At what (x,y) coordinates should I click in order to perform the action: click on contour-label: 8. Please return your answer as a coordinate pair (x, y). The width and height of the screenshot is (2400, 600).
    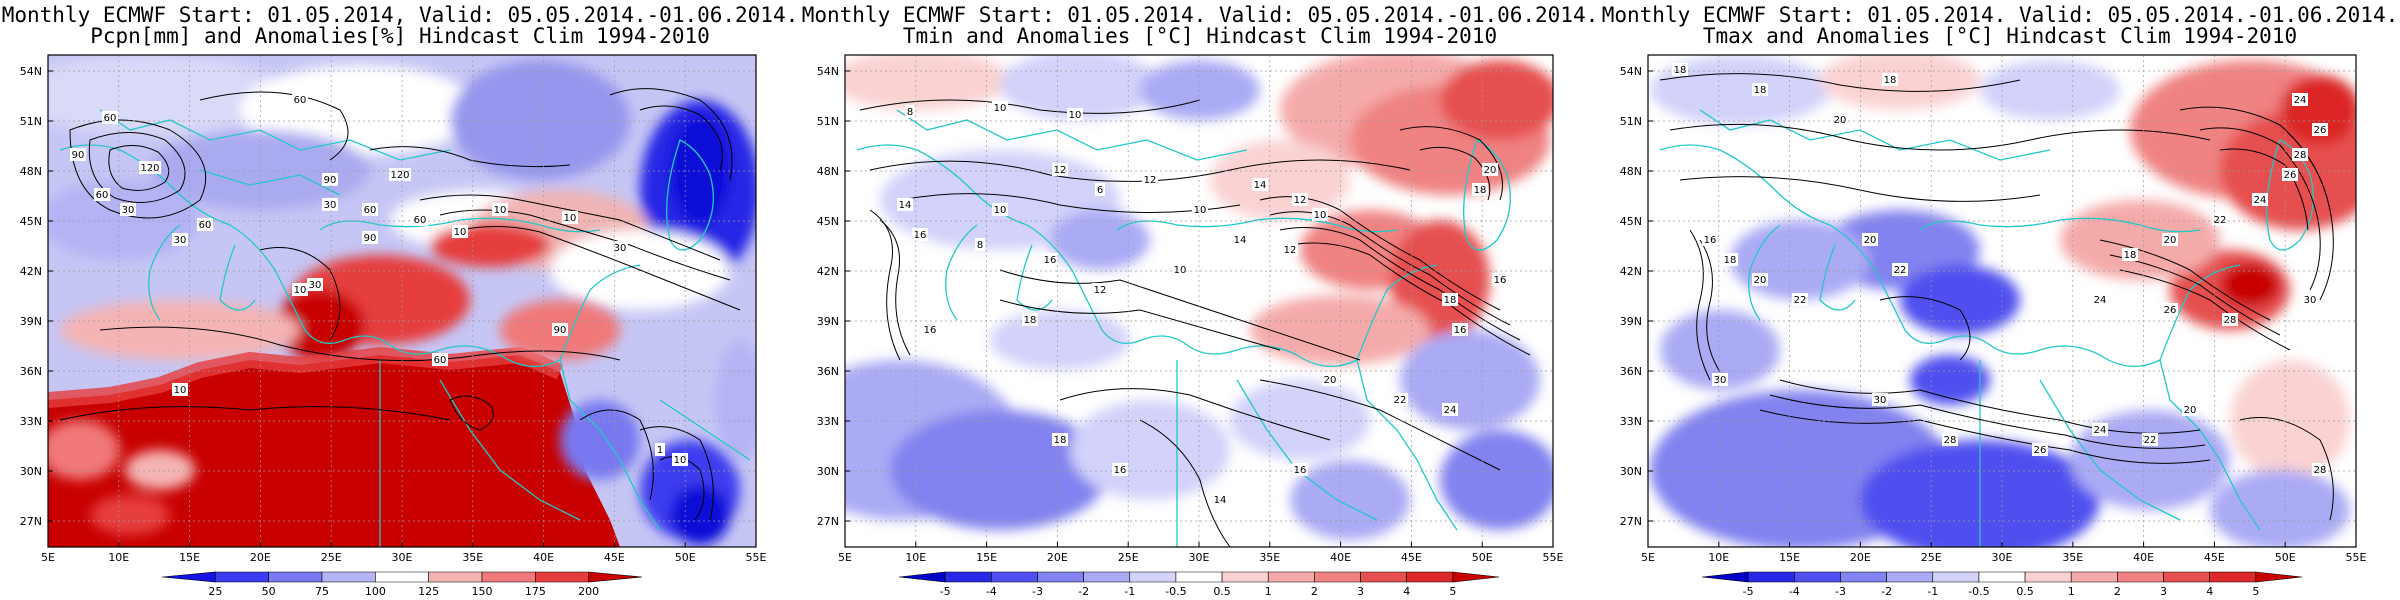
    Looking at the image, I should click on (910, 112).